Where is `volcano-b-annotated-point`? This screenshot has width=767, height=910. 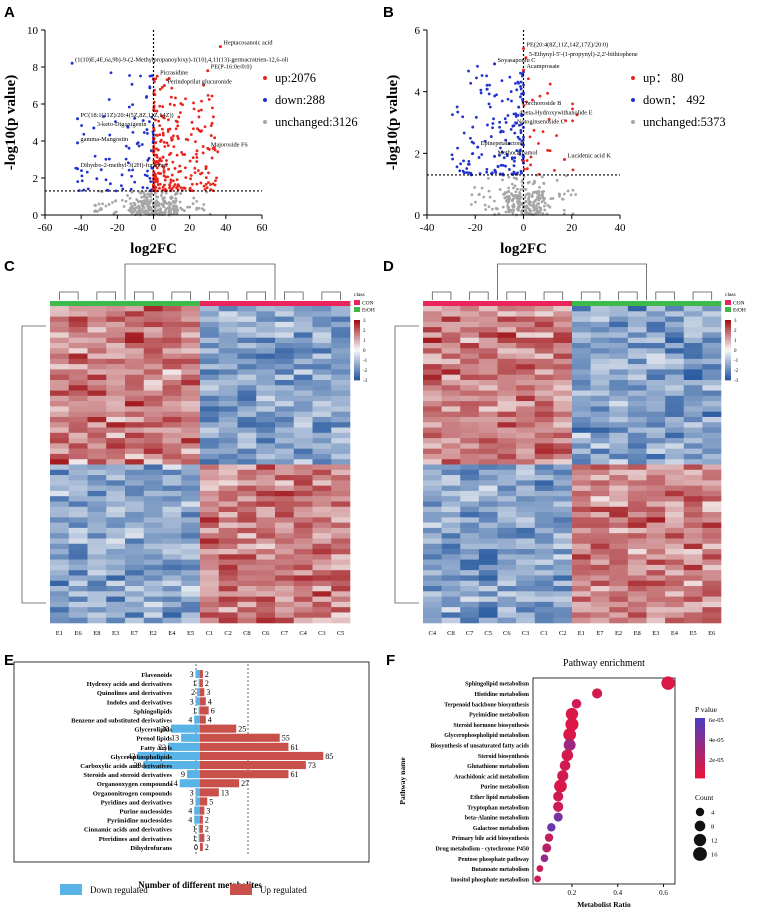
volcano-b-annotated-point is located at coordinates (565, 159).